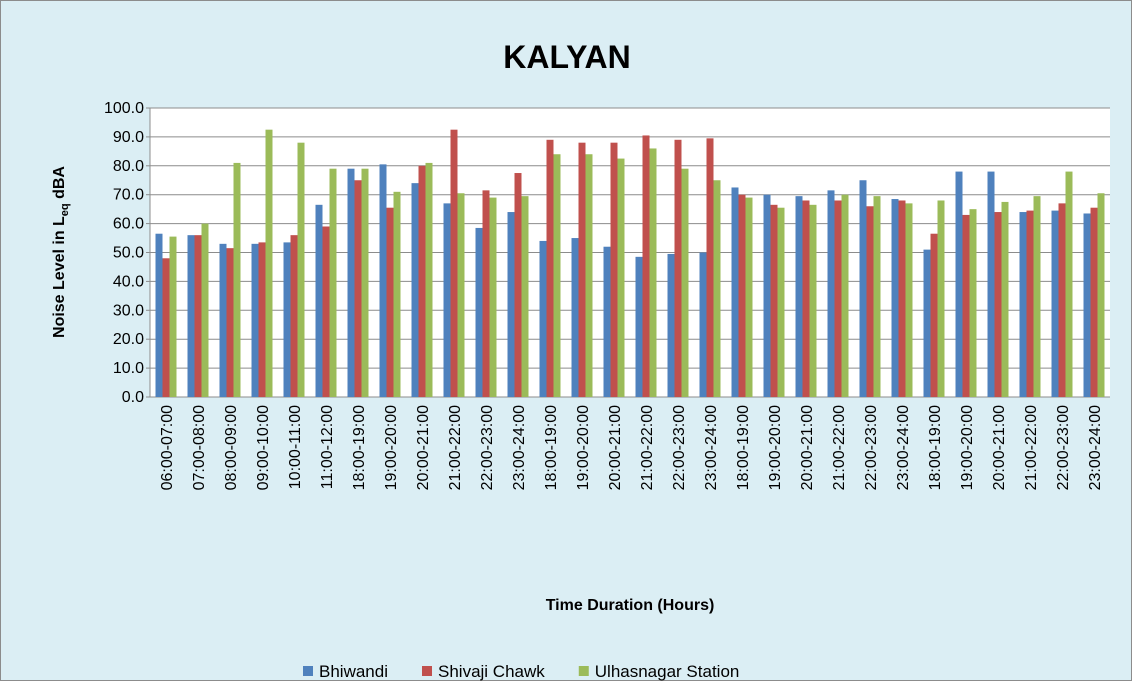 Image resolution: width=1133 pixels, height=682 pixels. Describe the element at coordinates (124, 108) in the screenshot. I see `y-tick-label: 100.0` at that location.